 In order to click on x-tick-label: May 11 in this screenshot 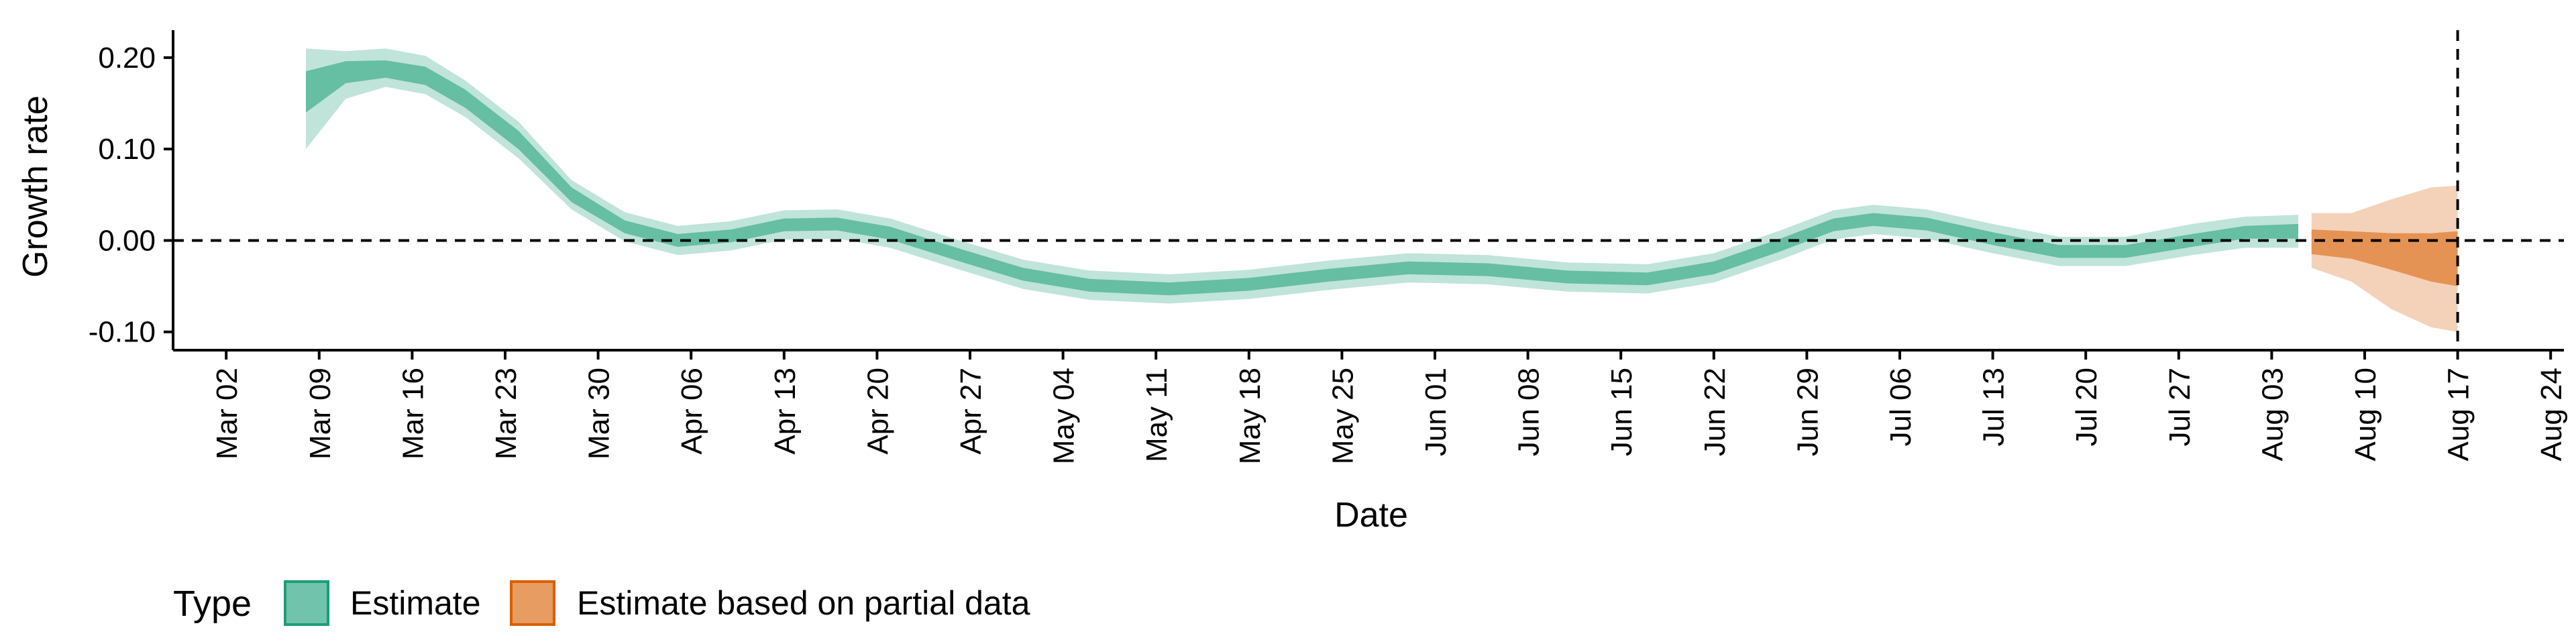, I will do `click(1156, 415)`.